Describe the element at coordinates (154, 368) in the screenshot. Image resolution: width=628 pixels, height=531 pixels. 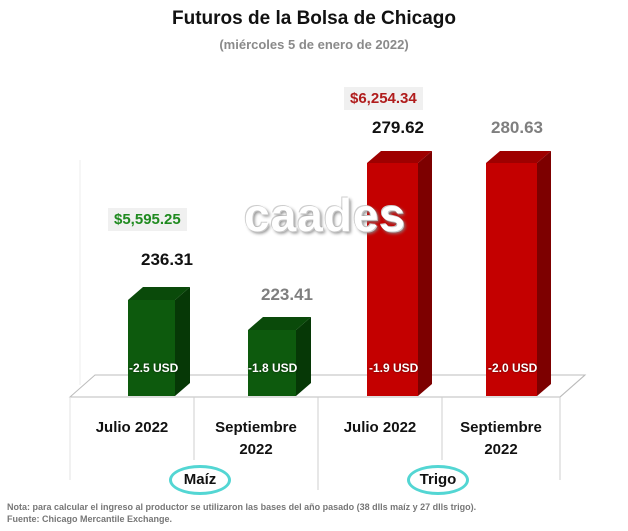
I see `basis-label-maiz-julio: -2.5 USD` at that location.